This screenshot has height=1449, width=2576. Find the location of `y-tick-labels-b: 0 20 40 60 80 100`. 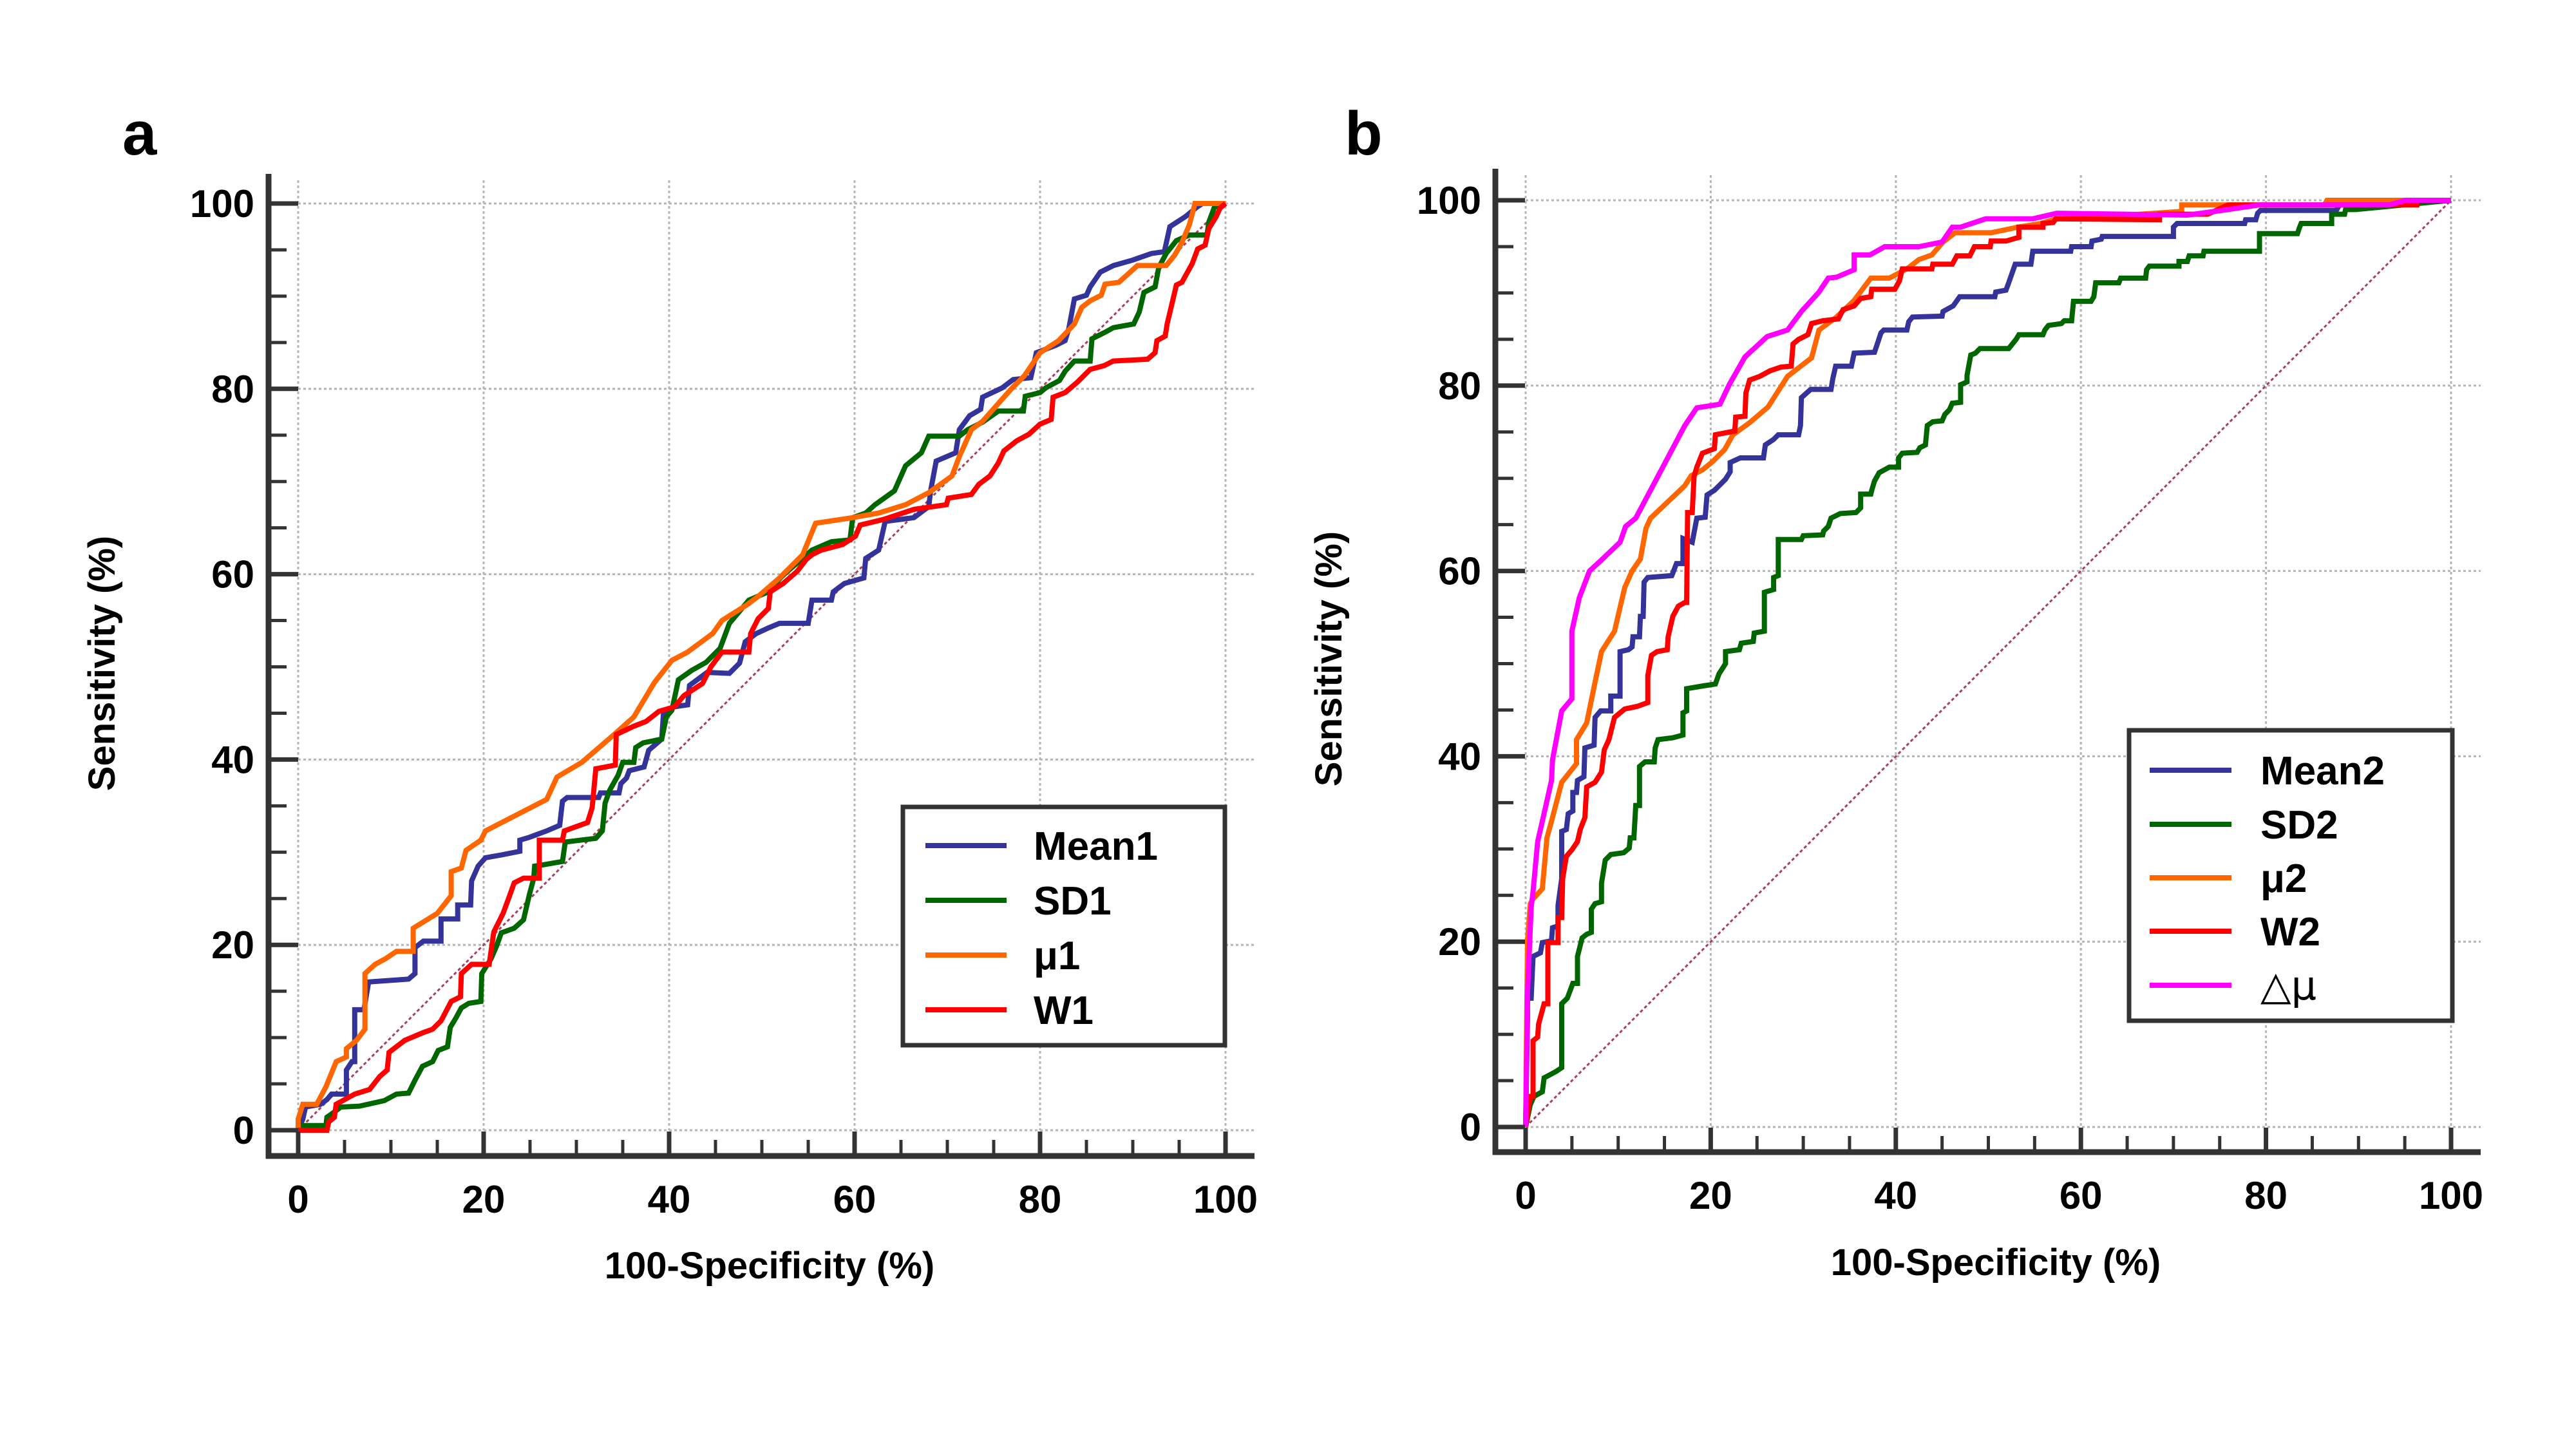

y-tick-labels-b: 0 20 40 60 80 100 is located at coordinates (1449, 664).